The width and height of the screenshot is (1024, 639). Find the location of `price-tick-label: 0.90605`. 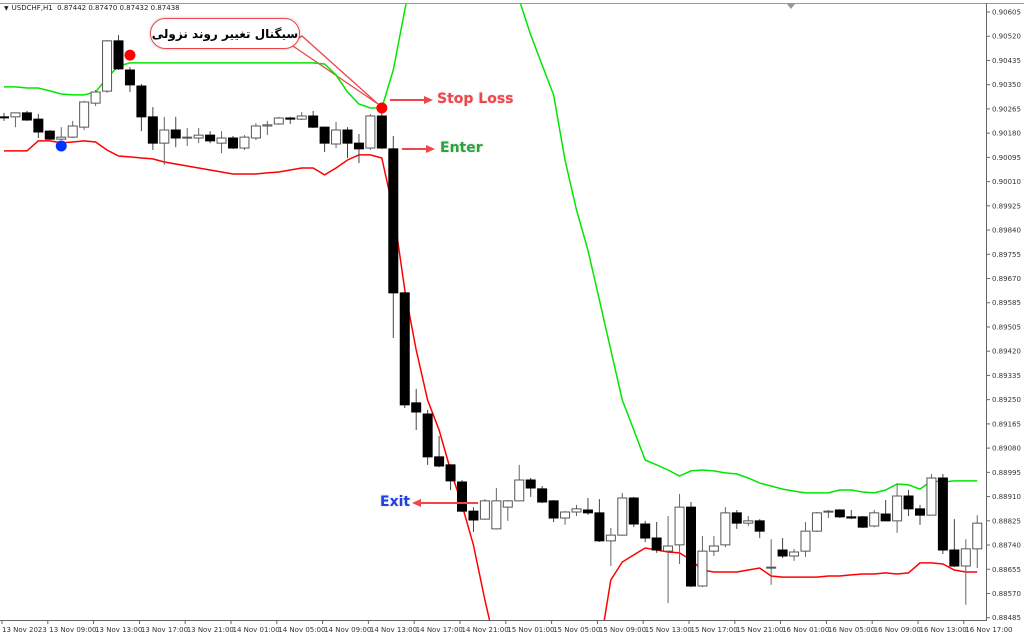

price-tick-label: 0.90605 is located at coordinates (1006, 13).